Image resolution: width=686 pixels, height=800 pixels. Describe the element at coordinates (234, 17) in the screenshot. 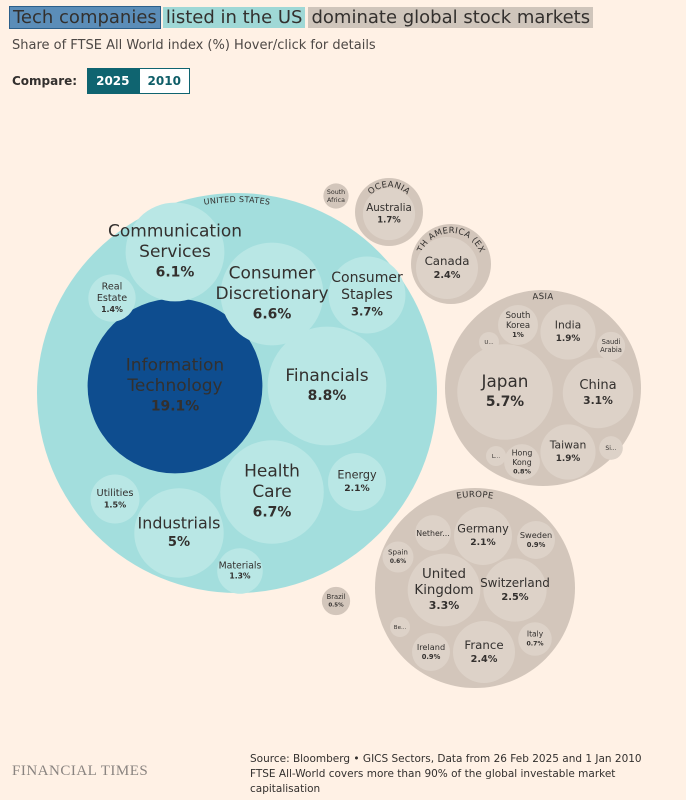

I see `title-part: listed in the US` at that location.